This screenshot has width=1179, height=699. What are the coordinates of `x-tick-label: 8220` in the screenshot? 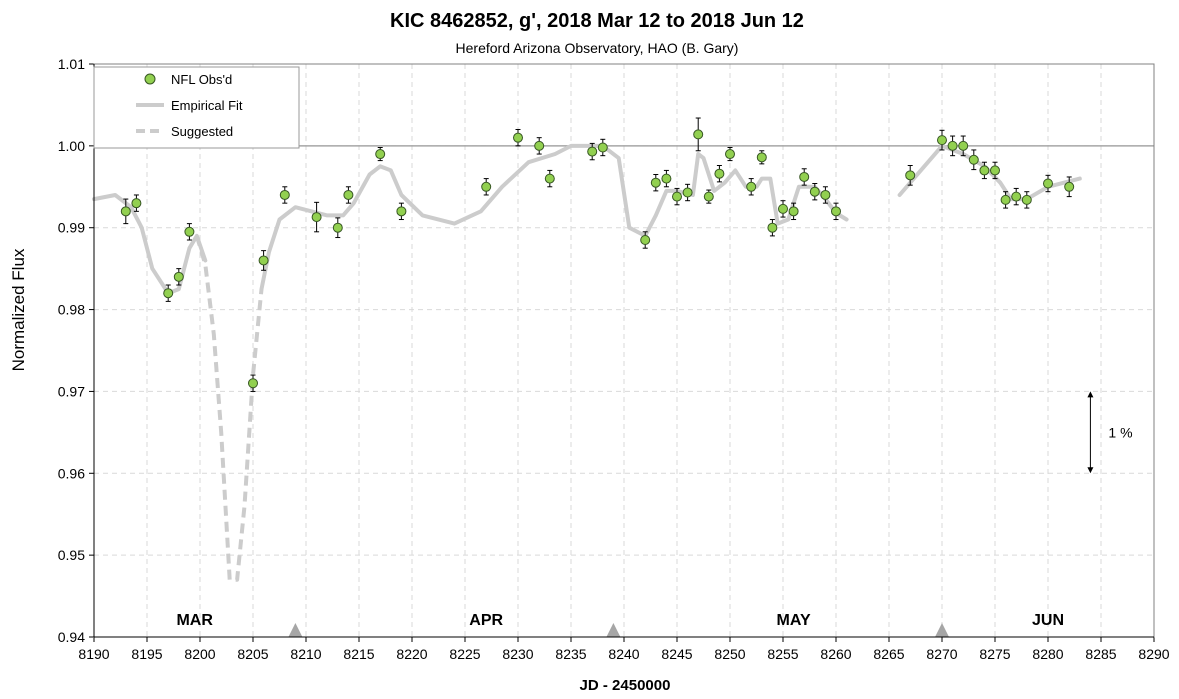 It's located at (411, 654).